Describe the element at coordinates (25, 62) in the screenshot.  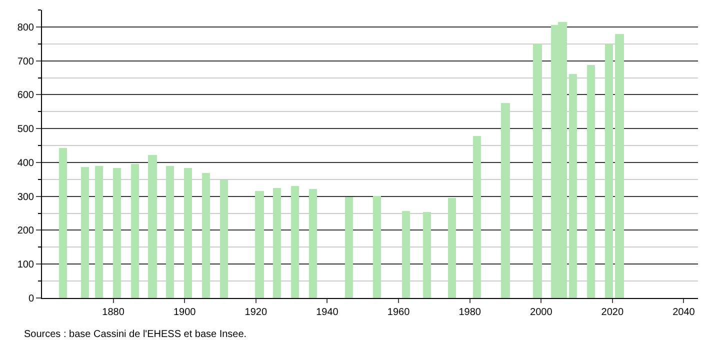
I see `y-tick-label: 700` at that location.